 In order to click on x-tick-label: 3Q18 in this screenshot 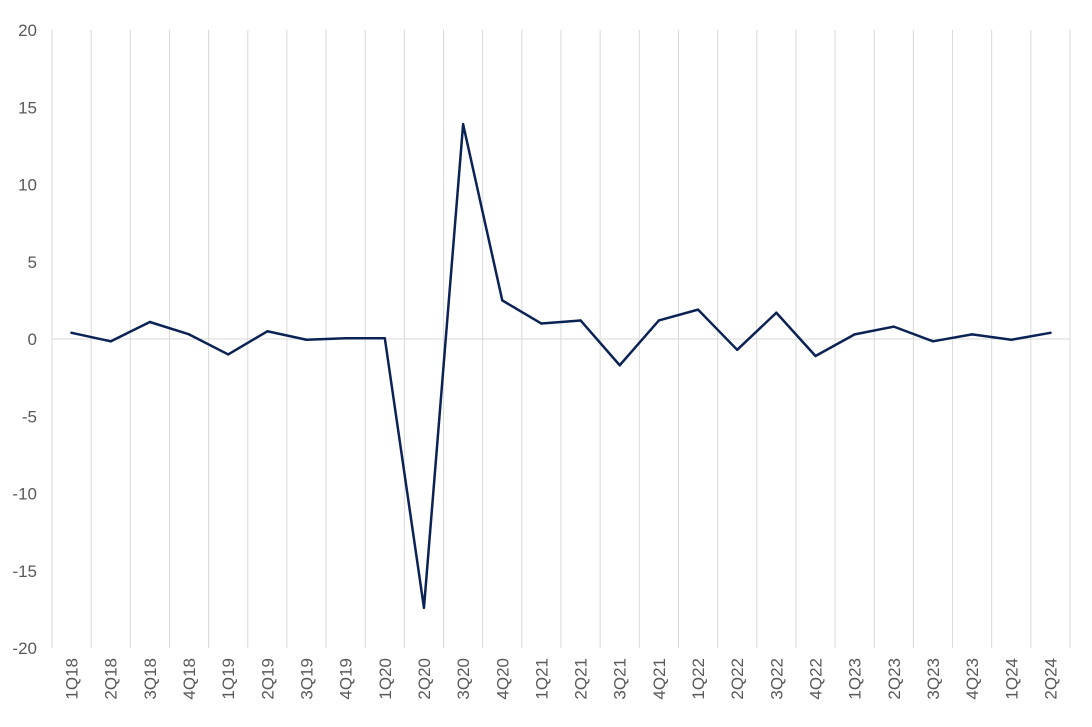, I will do `click(150, 679)`.